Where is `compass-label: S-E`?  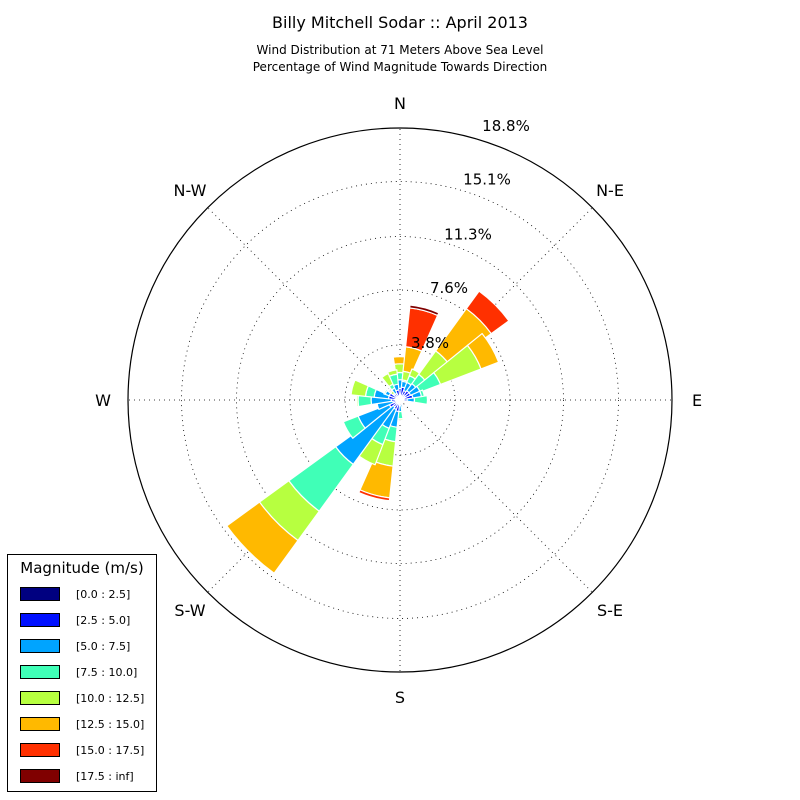
compass-label: S-E is located at coordinates (610, 610).